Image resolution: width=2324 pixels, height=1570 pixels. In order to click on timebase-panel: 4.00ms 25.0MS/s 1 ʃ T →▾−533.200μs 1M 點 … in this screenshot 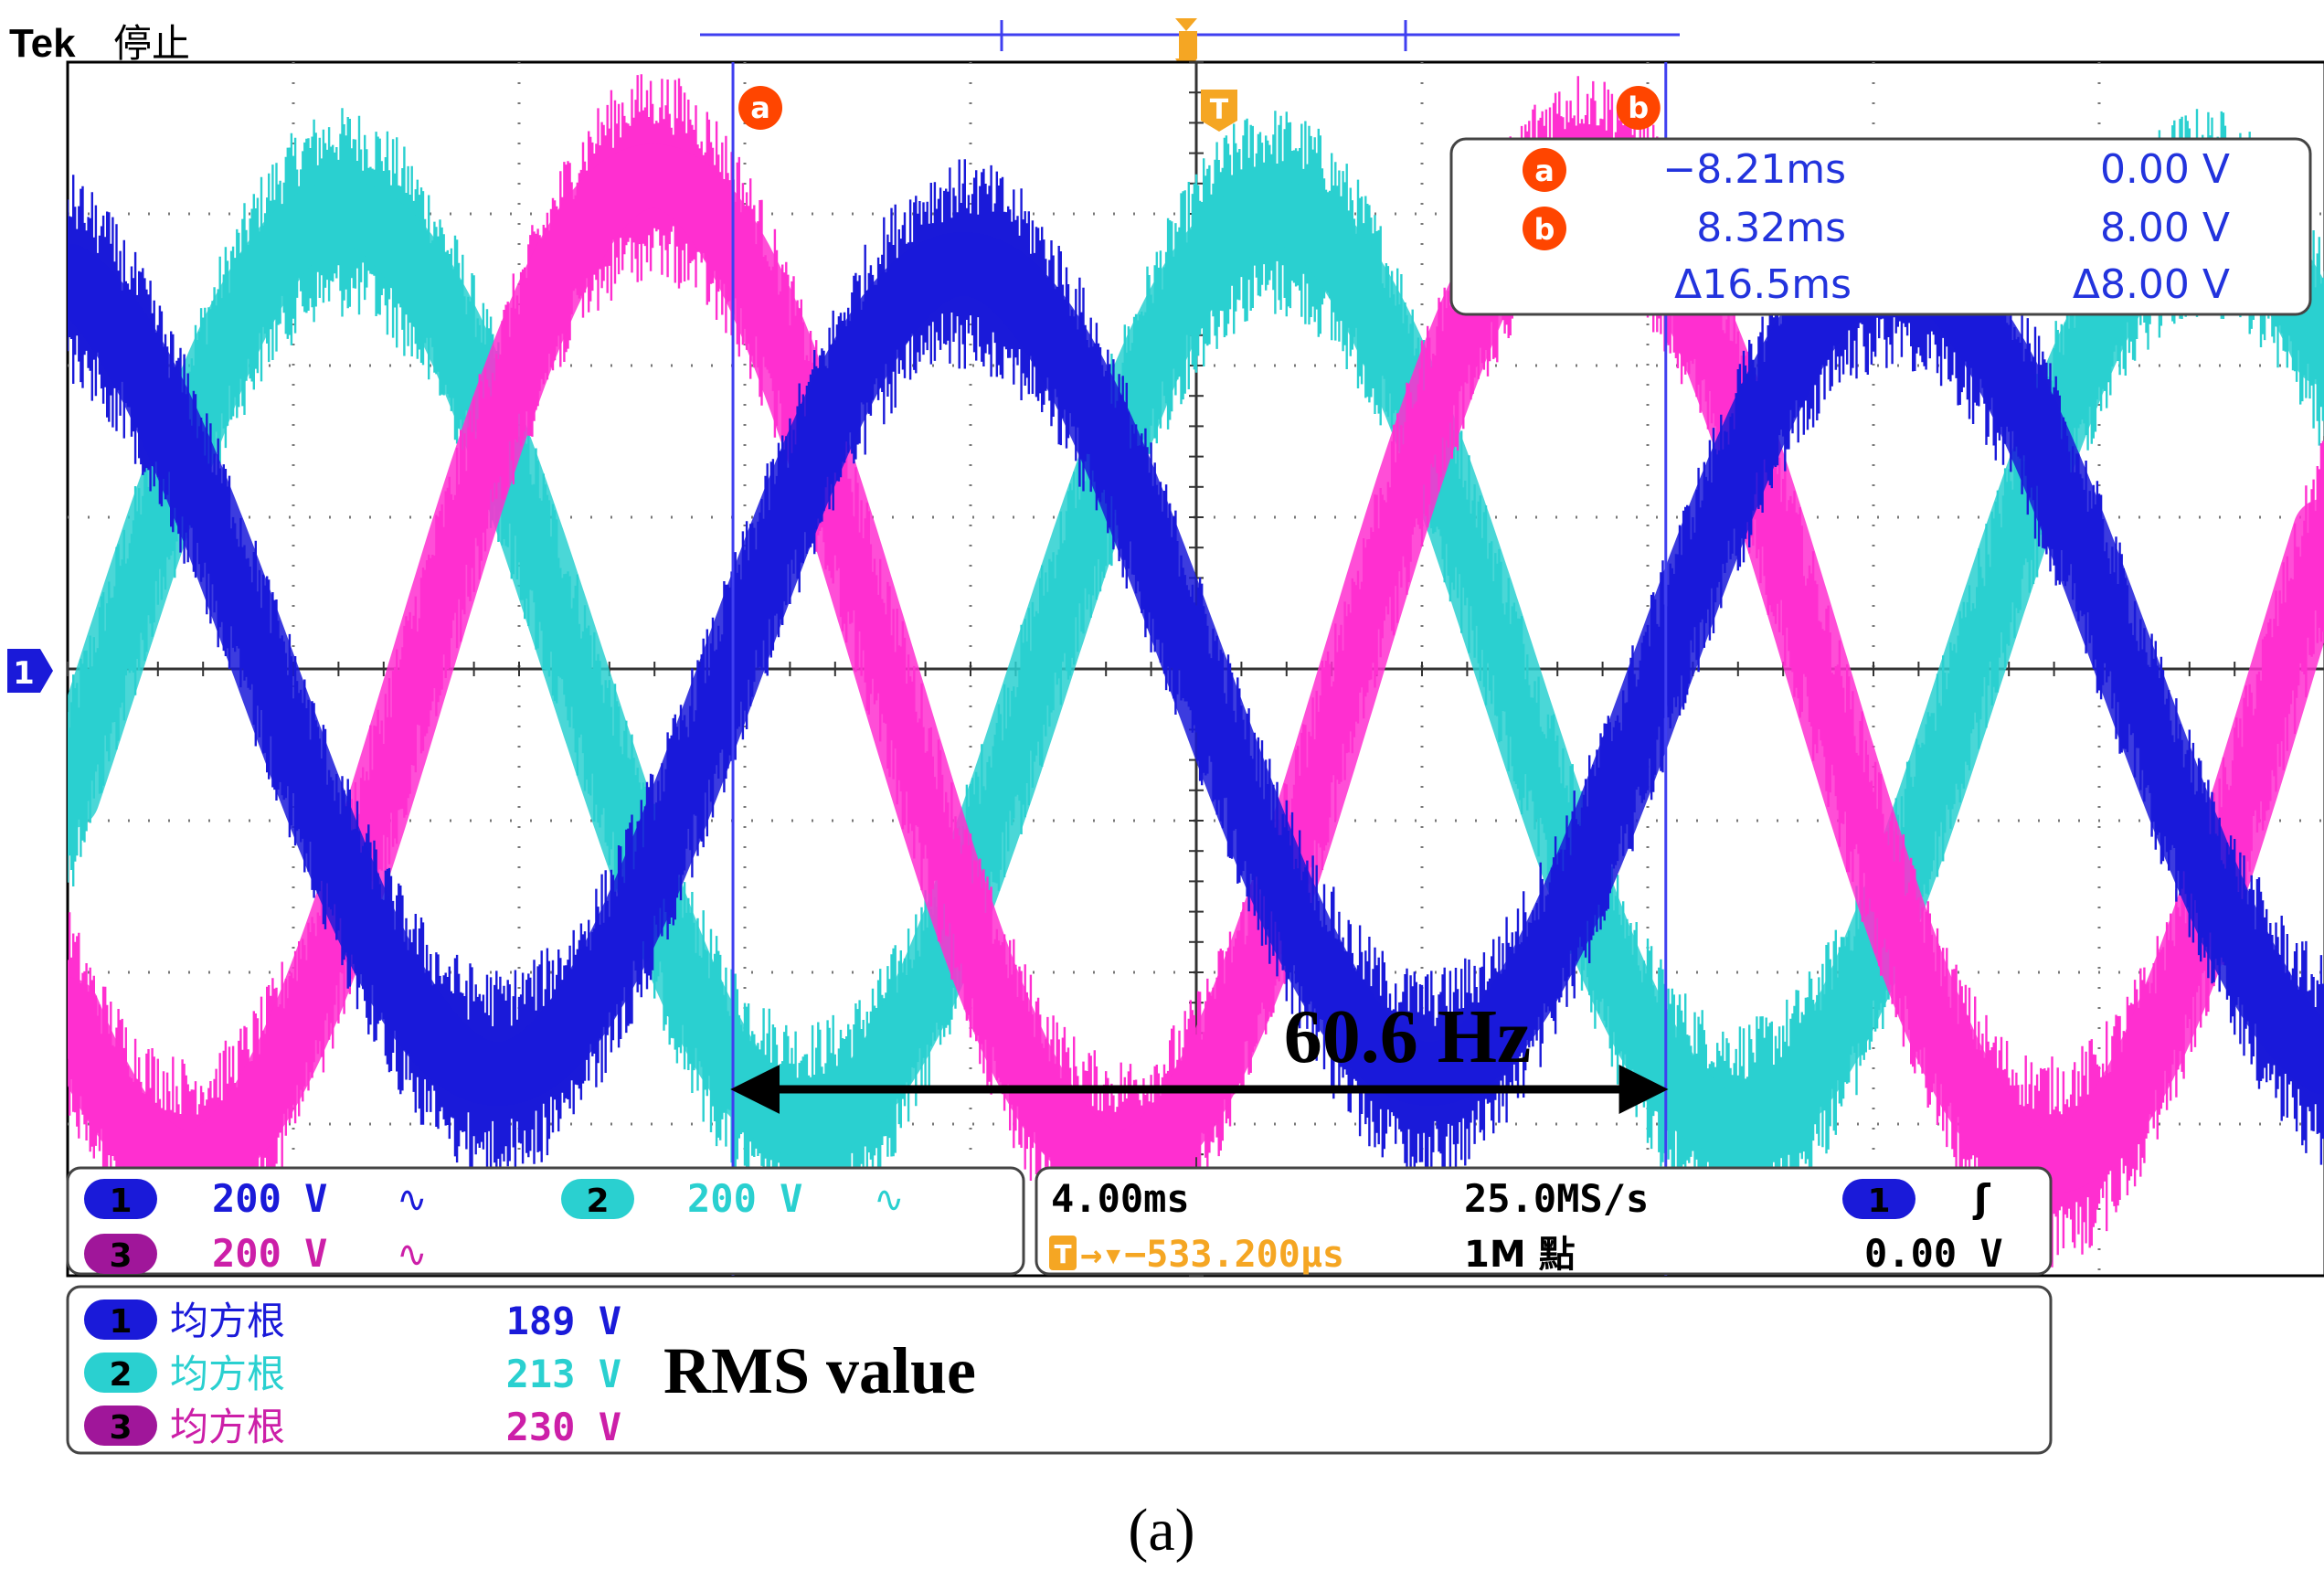, I will do `click(1544, 1221)`.